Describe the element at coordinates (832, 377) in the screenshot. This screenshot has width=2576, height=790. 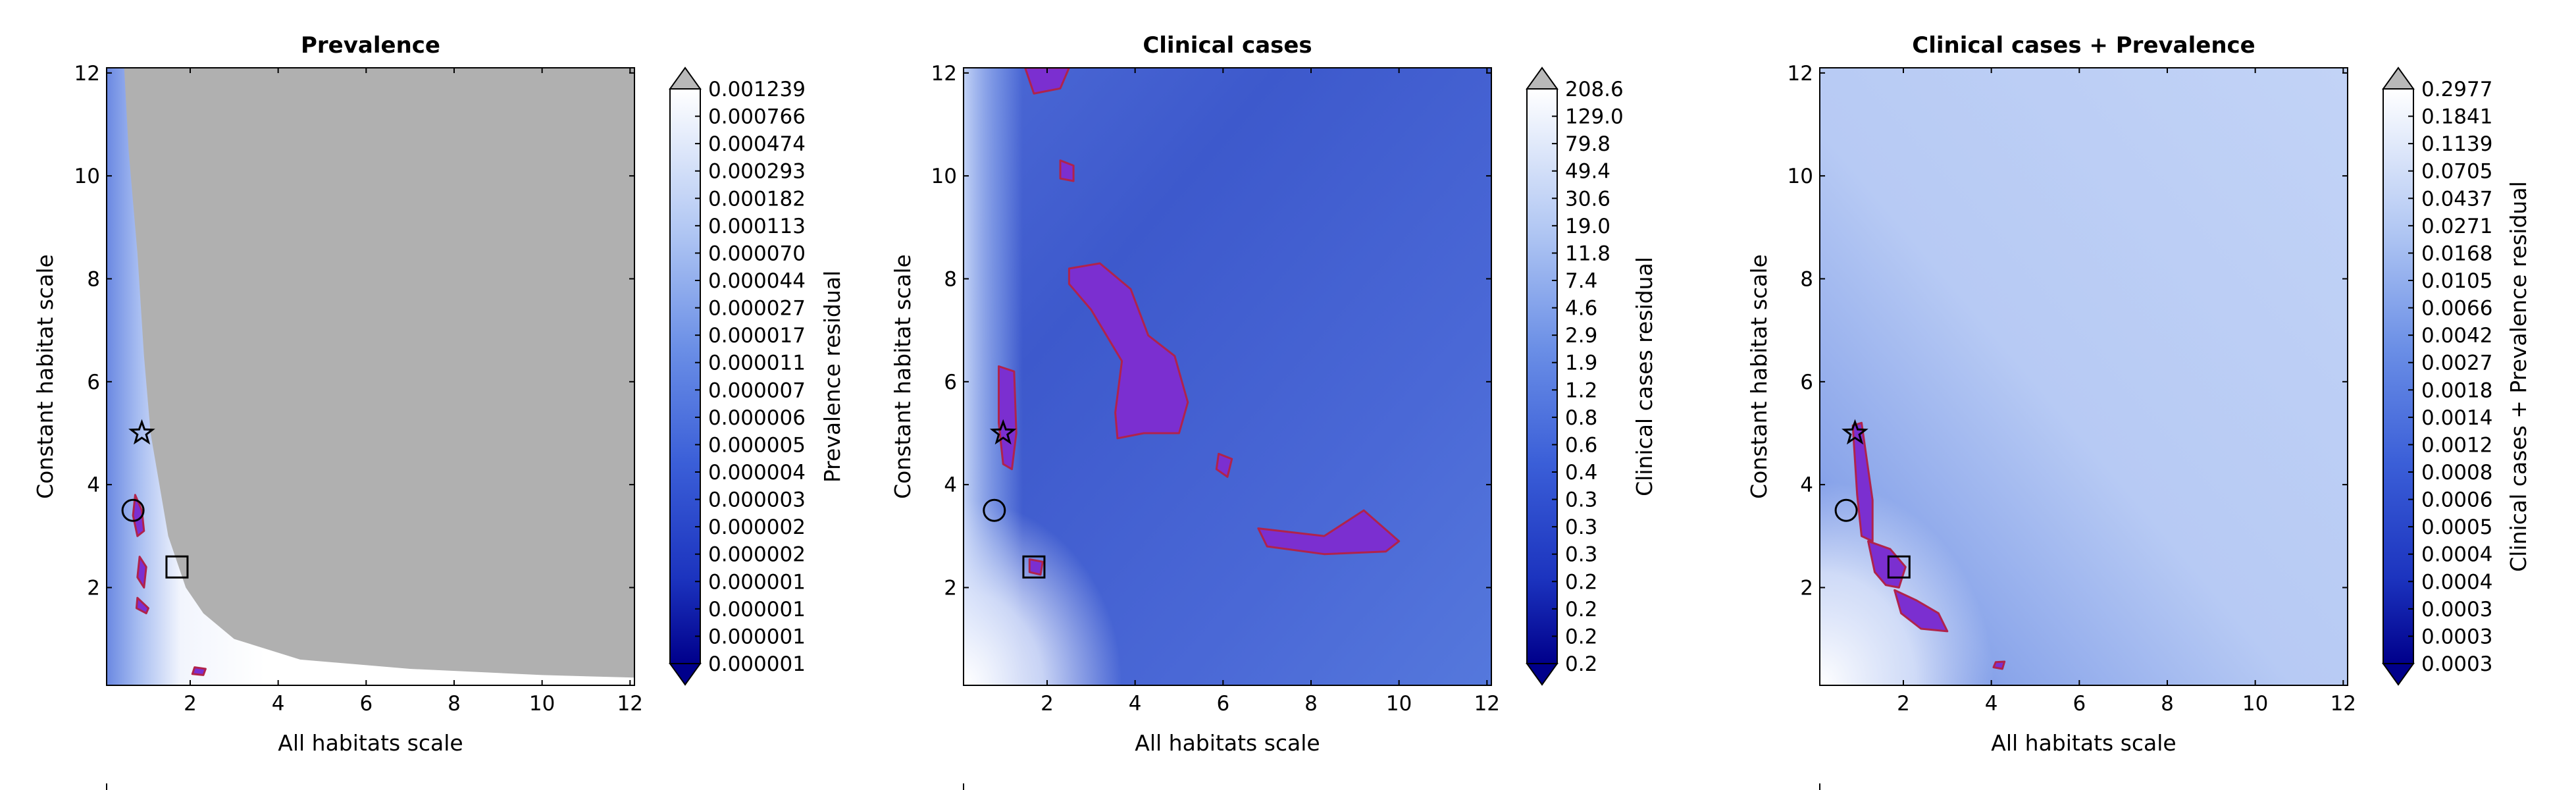
I see `colorbar-label: Prevalence residual` at that location.